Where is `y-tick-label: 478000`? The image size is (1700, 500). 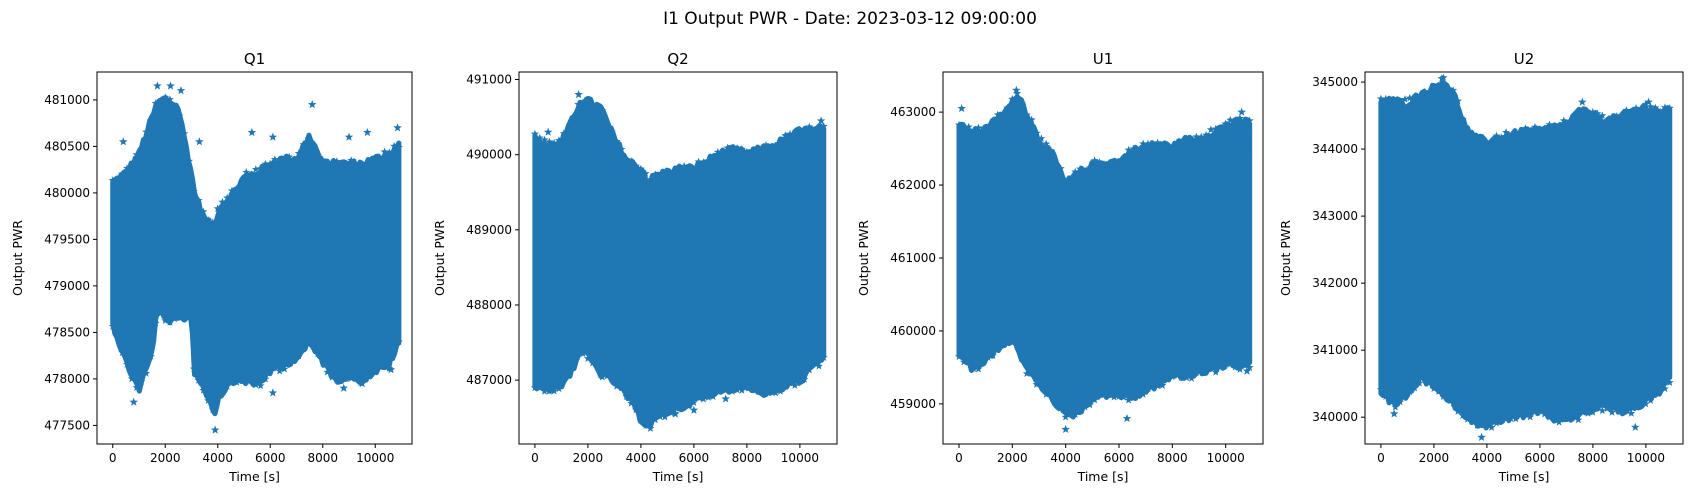
y-tick-label: 478000 is located at coordinates (67, 379).